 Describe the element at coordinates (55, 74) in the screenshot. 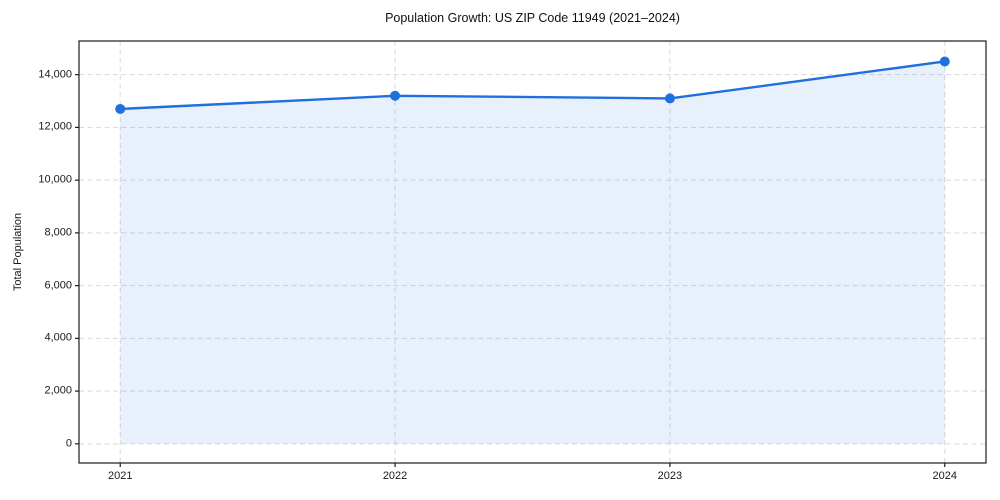

I see `y-tick-label: 14,000` at that location.